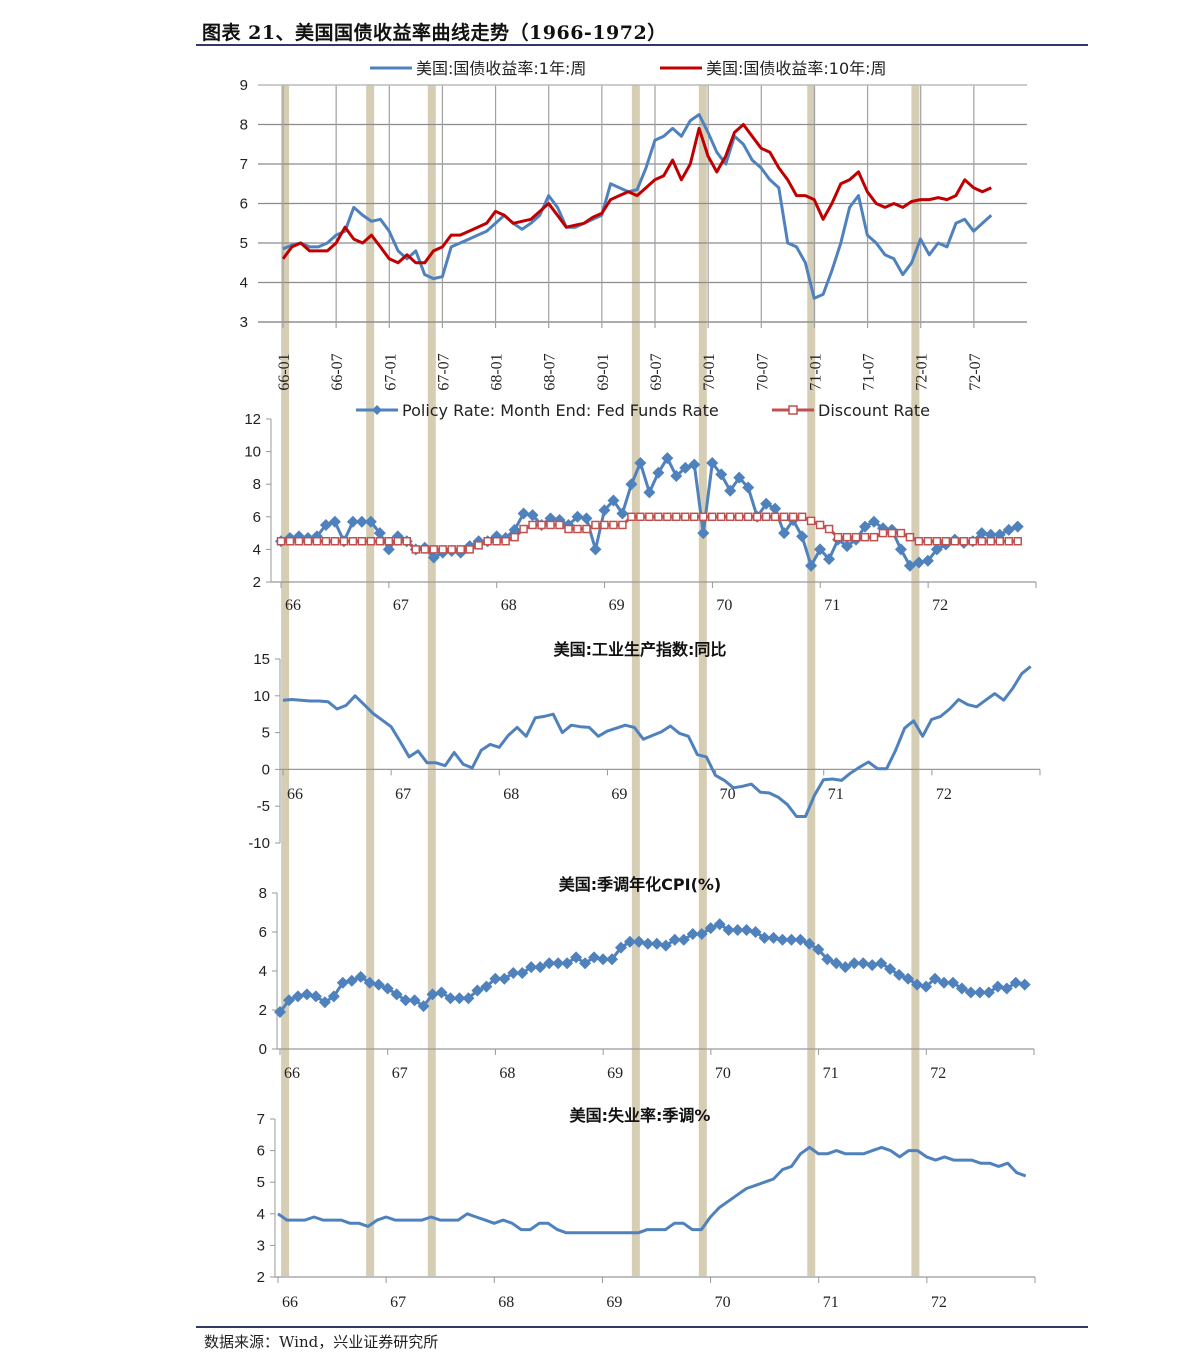 The image size is (1191, 1371). Describe the element at coordinates (560, 410) in the screenshot. I see `legend-label: Policy Rate: Month End: Fed Funds Rate` at that location.